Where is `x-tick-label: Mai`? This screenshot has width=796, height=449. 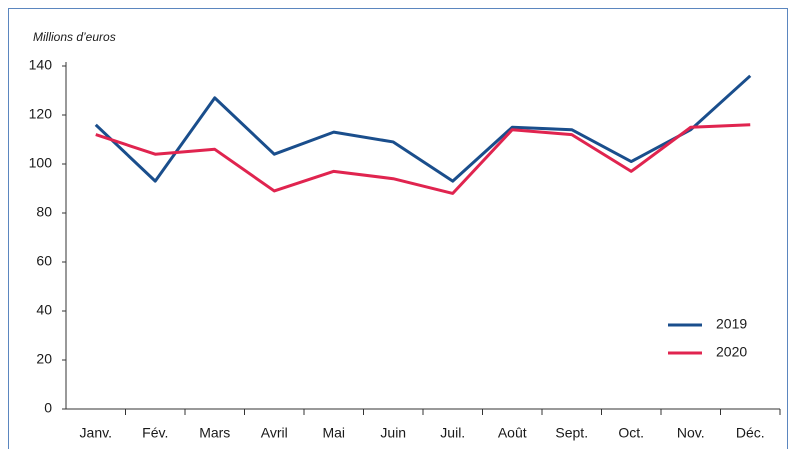
x-tick-label: Mai is located at coordinates (333, 433).